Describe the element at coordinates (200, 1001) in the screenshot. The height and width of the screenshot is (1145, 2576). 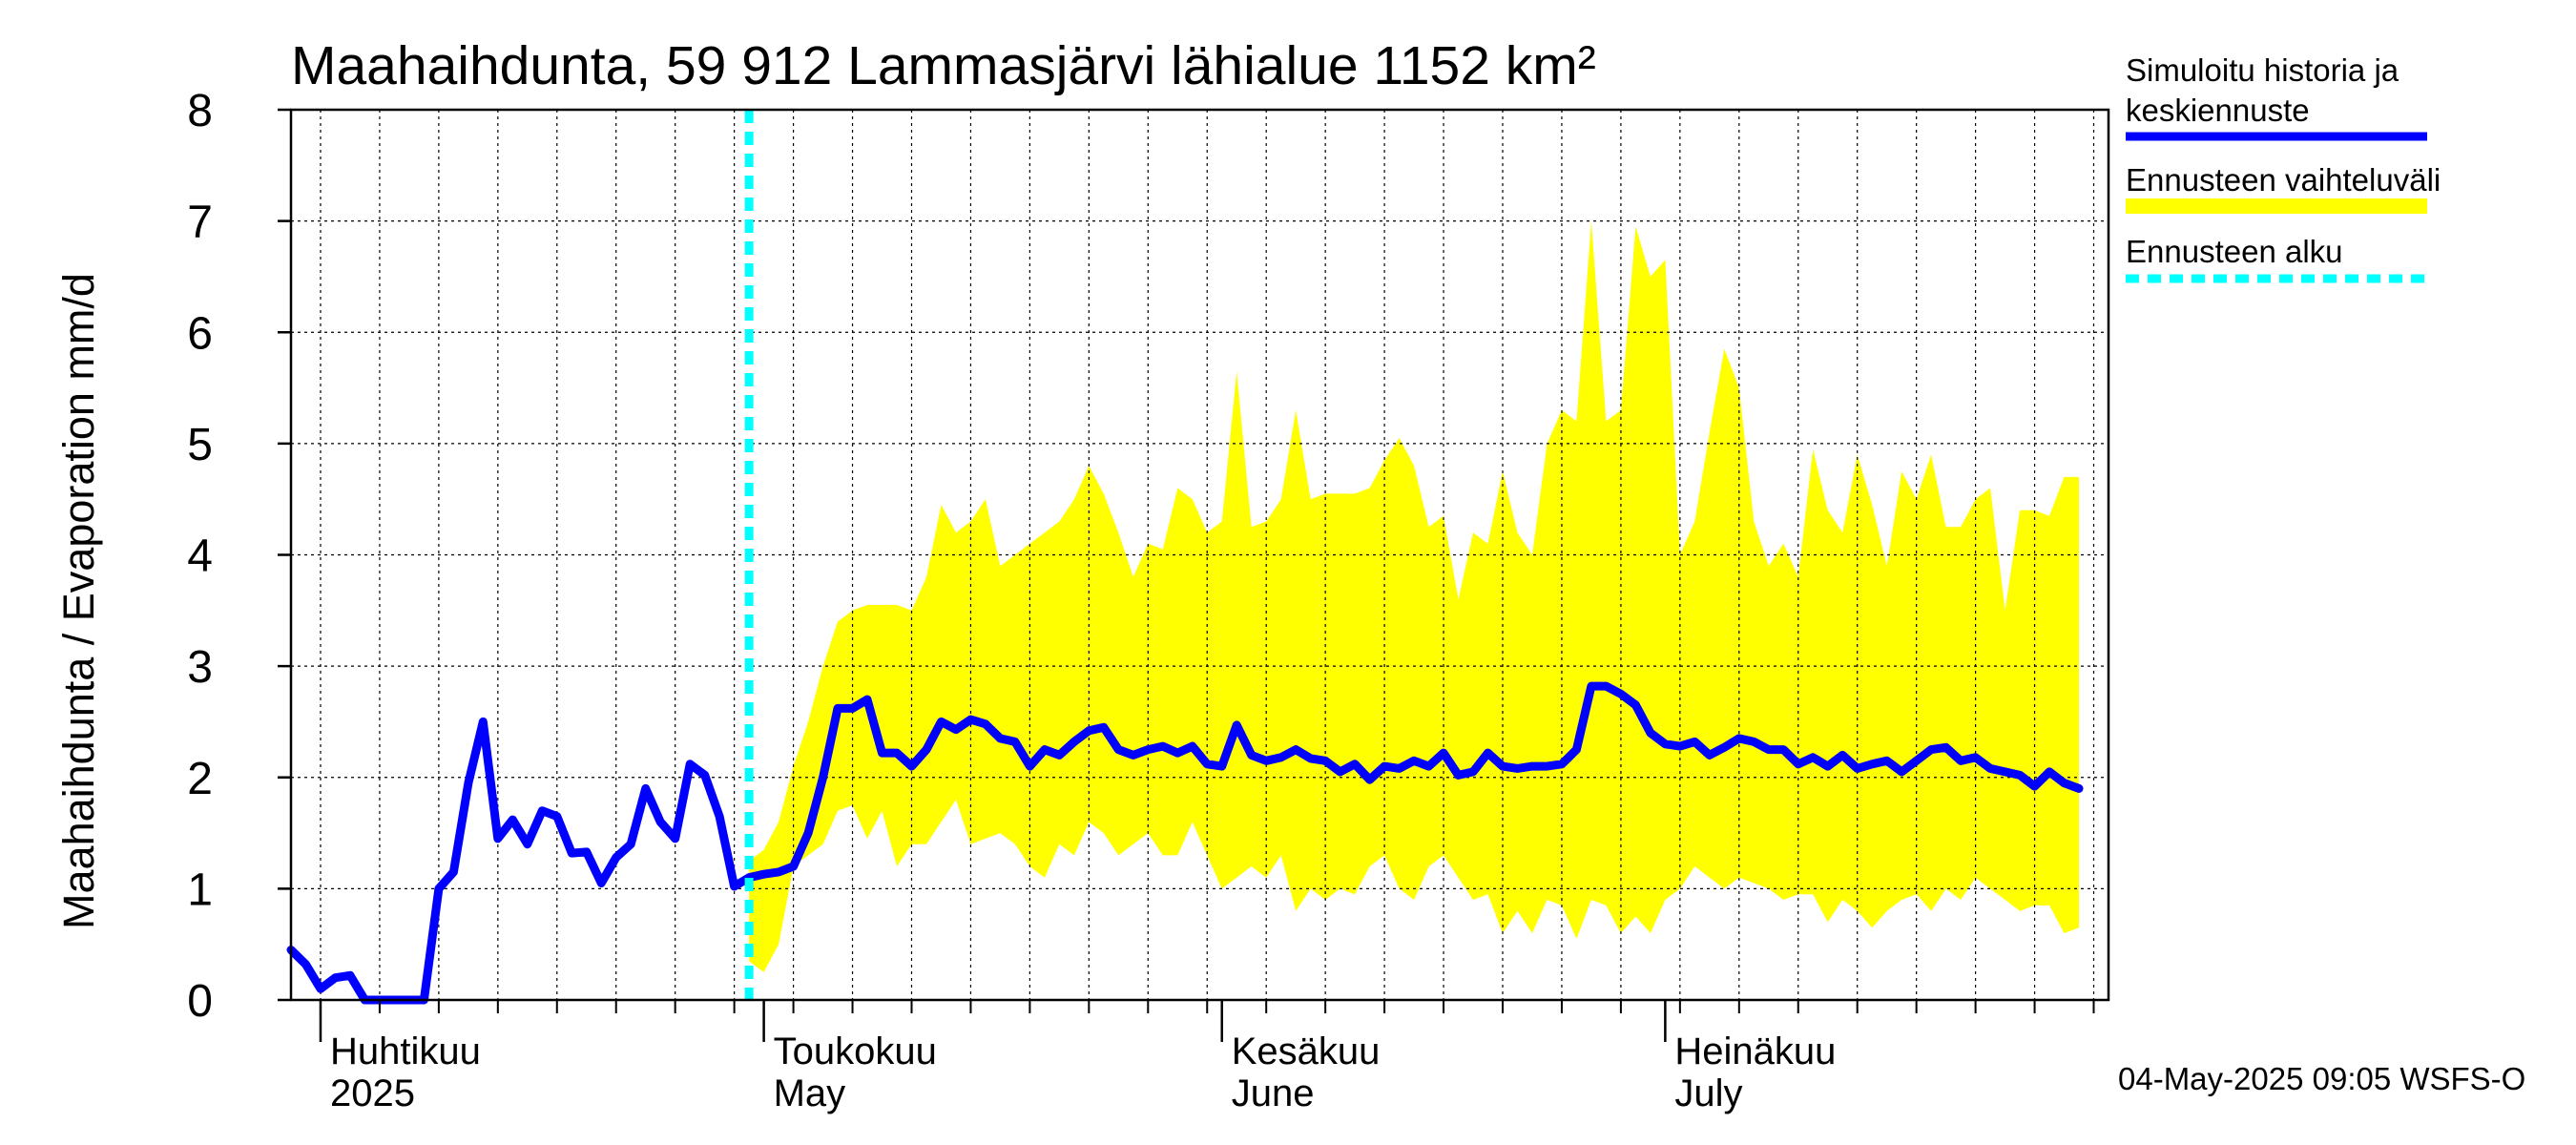
I see `y-tick-label: 0` at that location.